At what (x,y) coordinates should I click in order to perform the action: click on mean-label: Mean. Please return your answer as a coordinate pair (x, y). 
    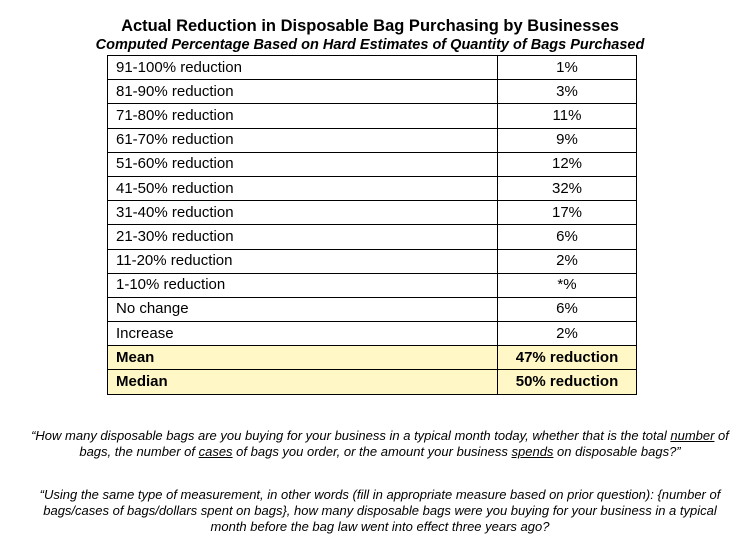
    Looking at the image, I should click on (302, 358).